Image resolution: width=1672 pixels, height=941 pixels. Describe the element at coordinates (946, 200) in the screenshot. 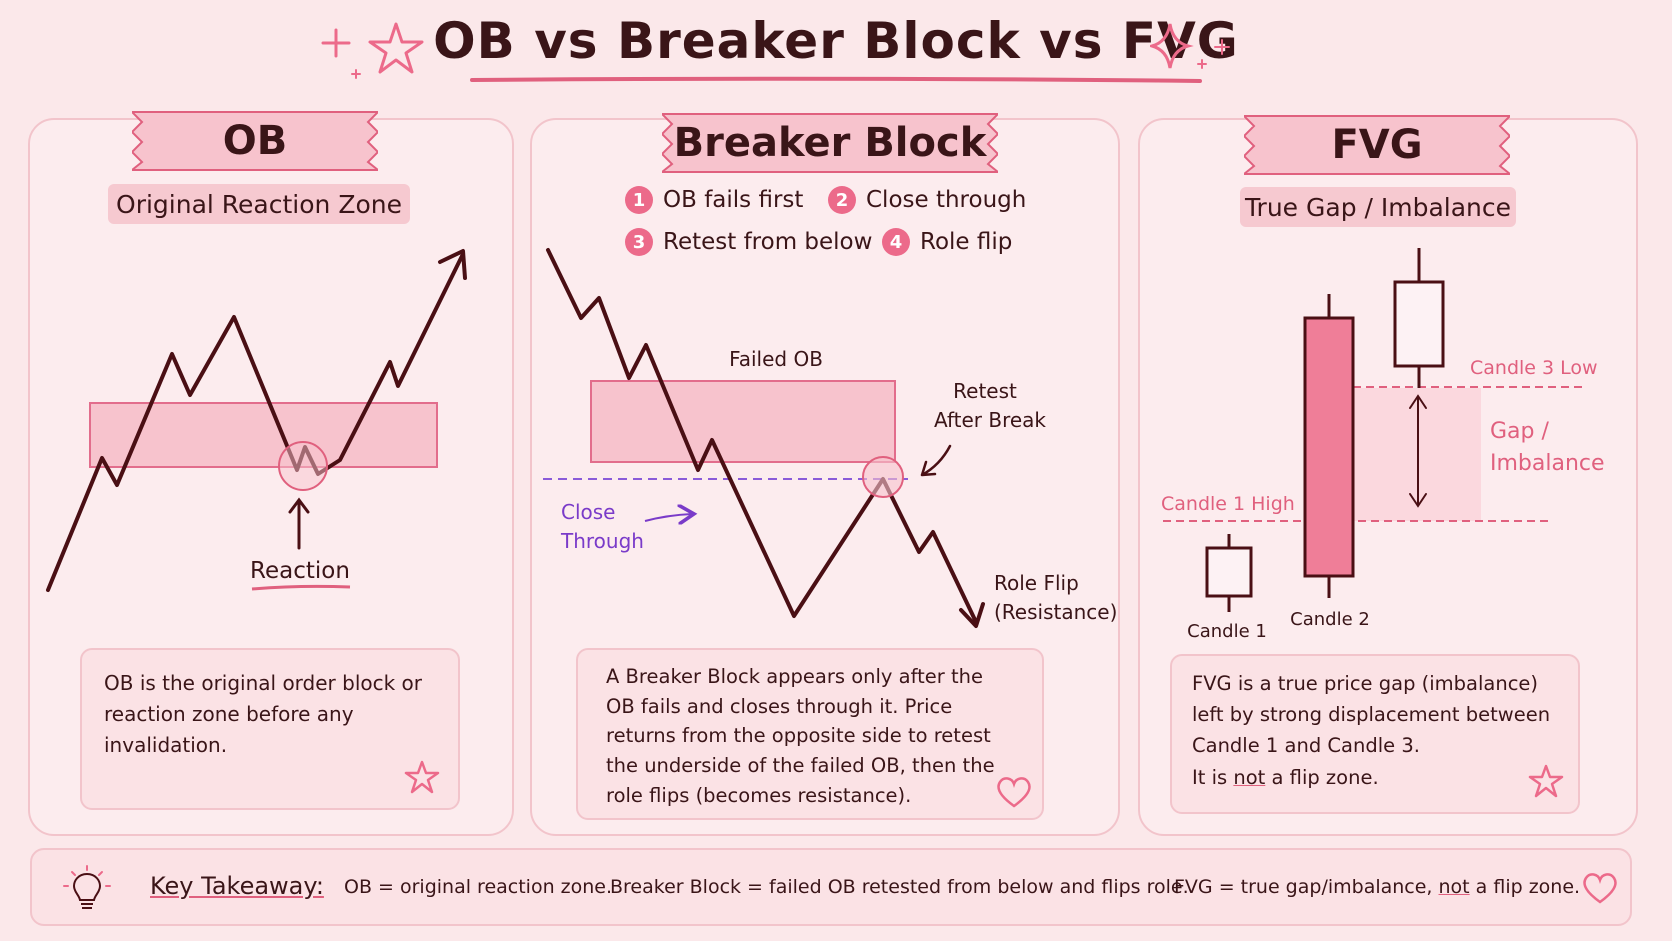

I see `step-2-text: Close through` at that location.